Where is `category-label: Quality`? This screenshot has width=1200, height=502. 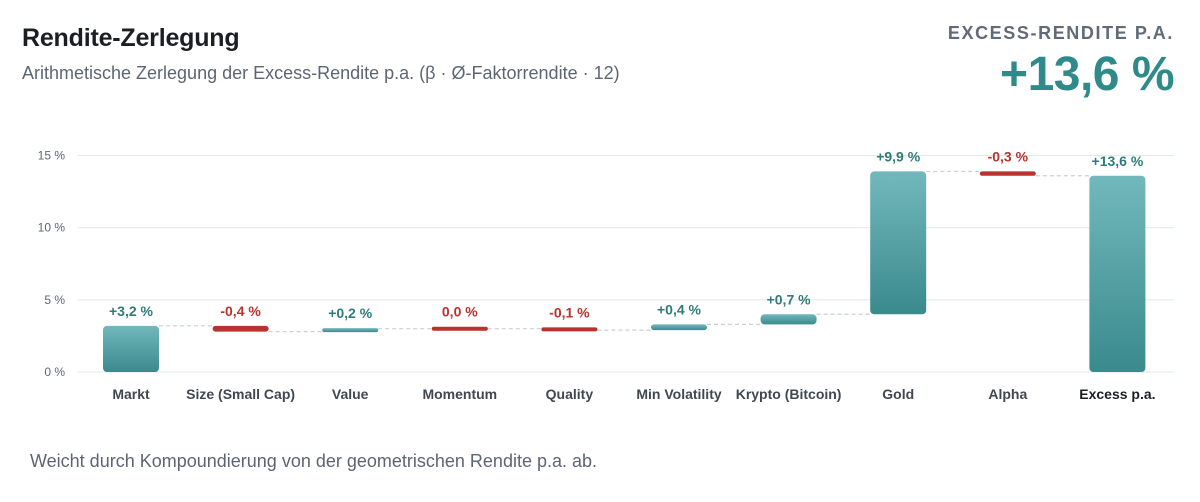
category-label: Quality is located at coordinates (570, 394).